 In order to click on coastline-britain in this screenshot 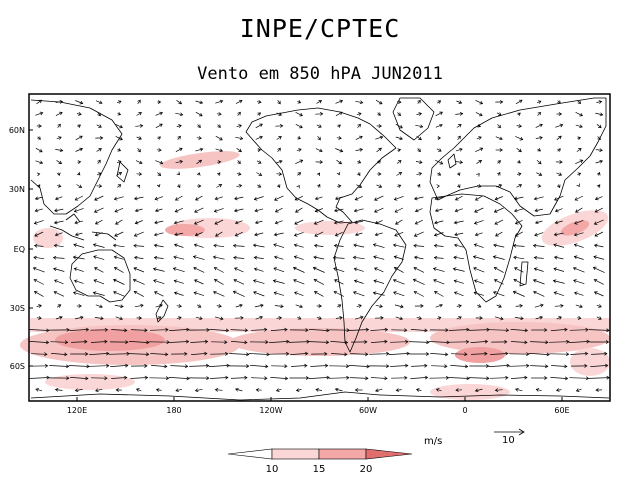, I will do `click(452, 161)`.